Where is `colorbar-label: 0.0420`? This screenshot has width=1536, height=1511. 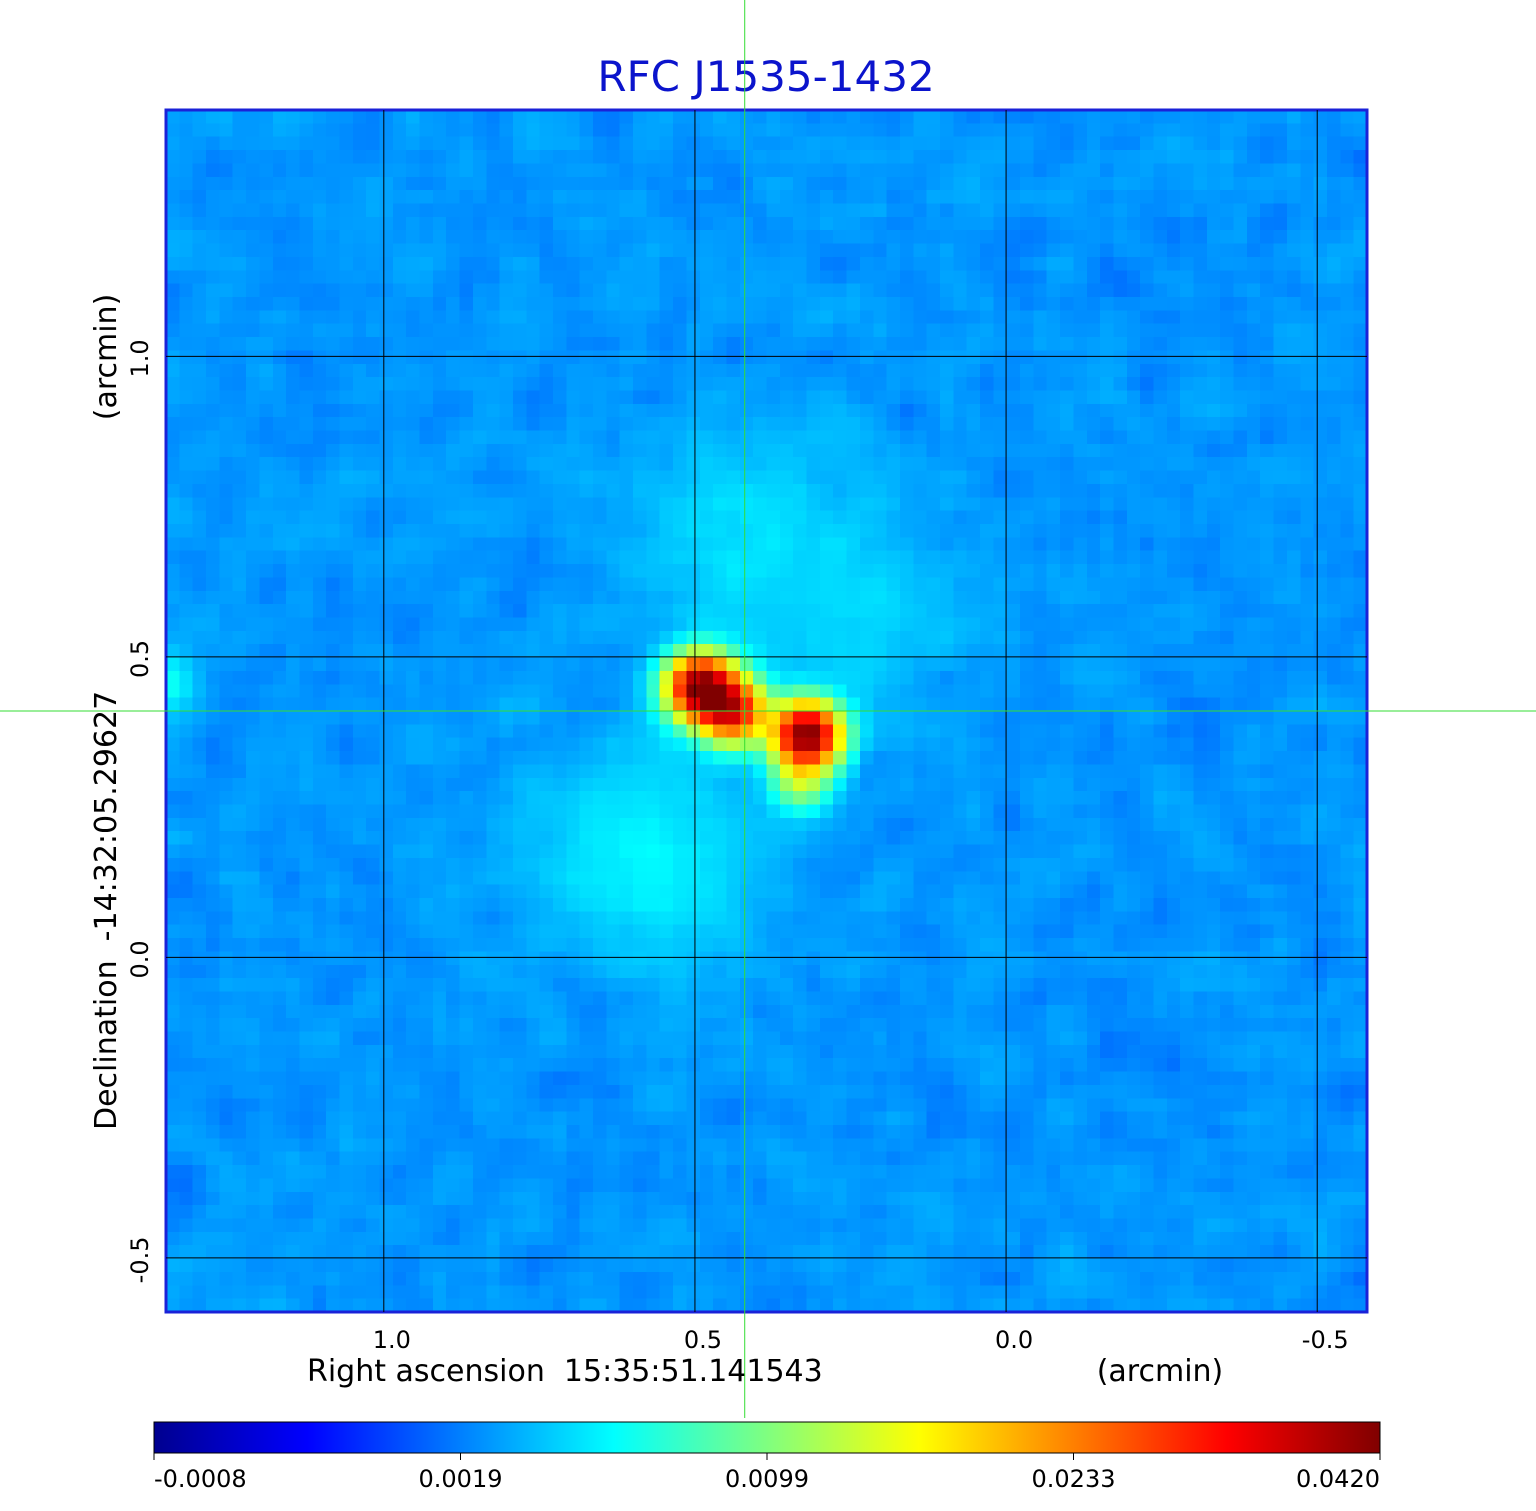
colorbar-label: 0.0420 is located at coordinates (1338, 1479).